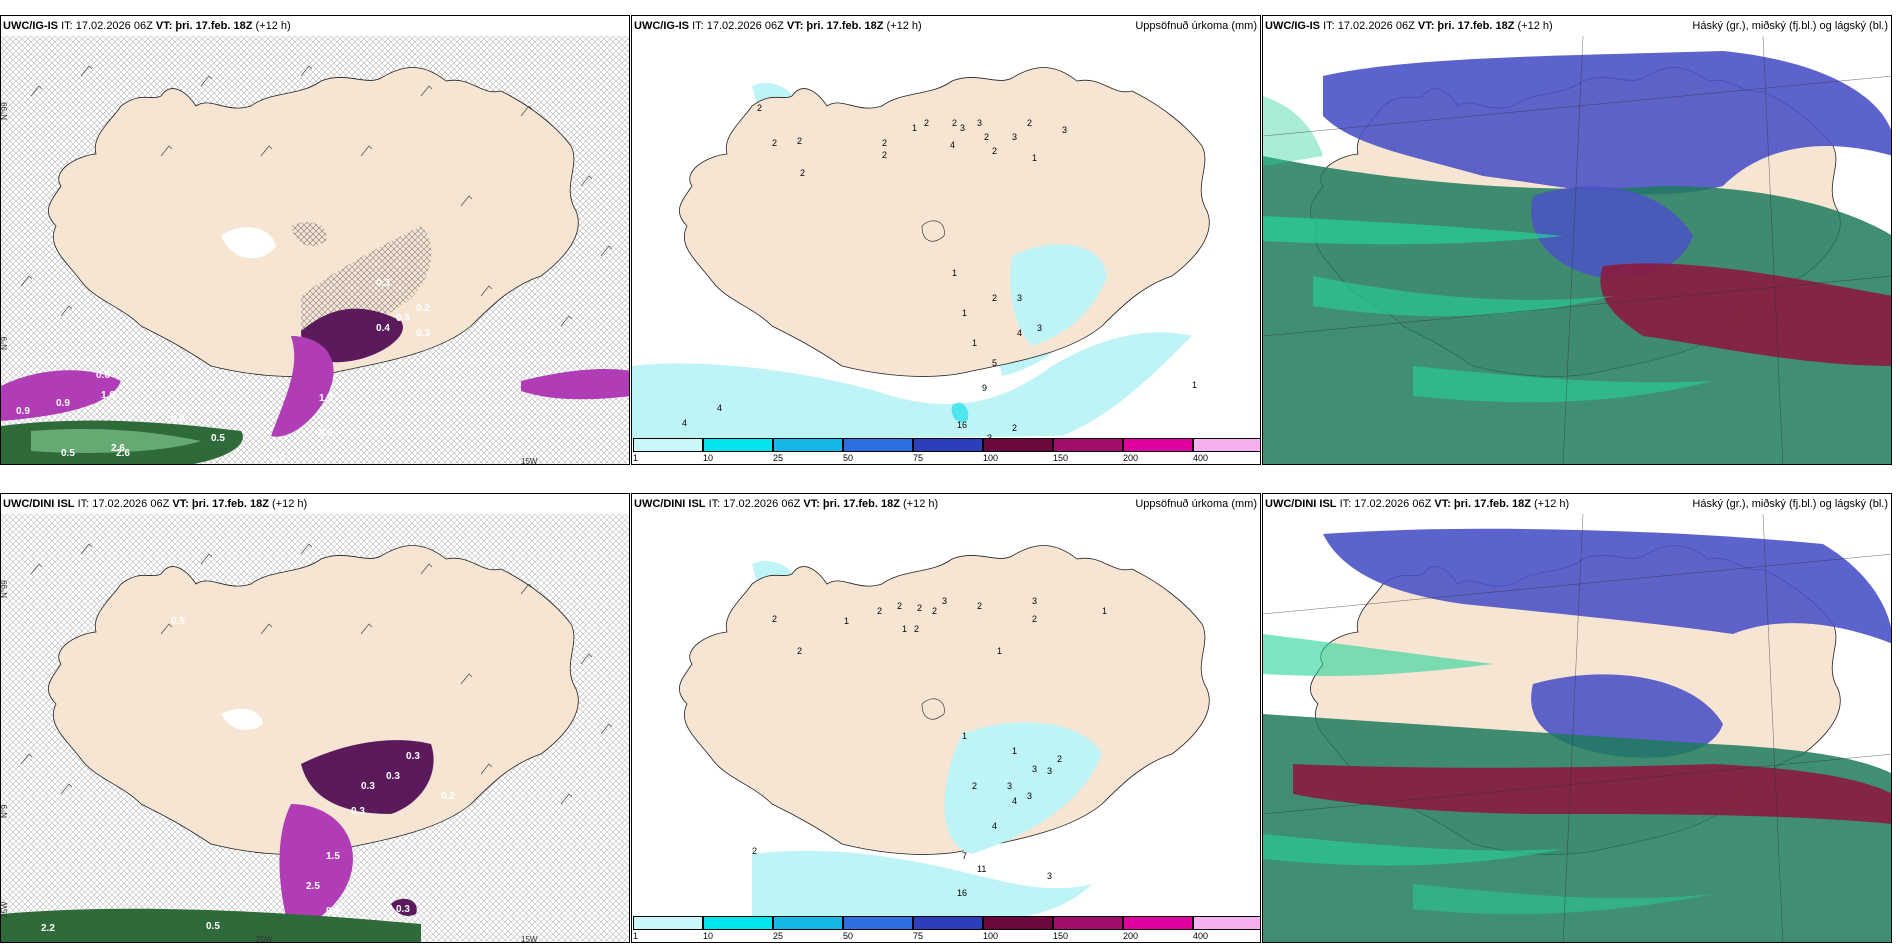 The image size is (1900, 950). I want to click on wind-label: 1.6, so click(108, 395).